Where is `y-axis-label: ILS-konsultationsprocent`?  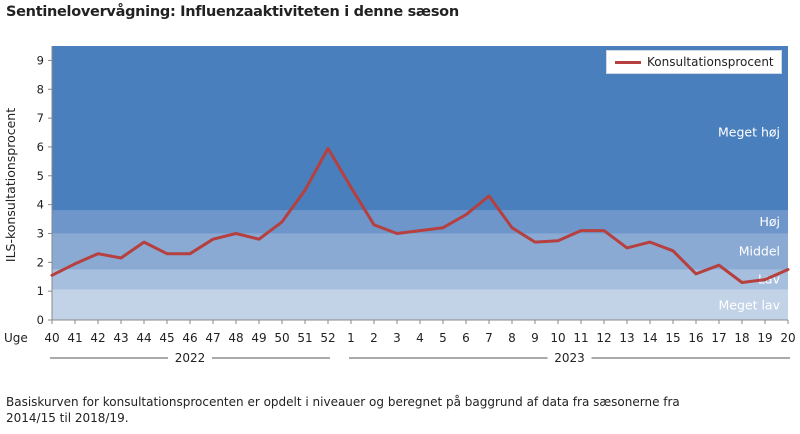 y-axis-label: ILS-konsultationsprocent is located at coordinates (10, 185).